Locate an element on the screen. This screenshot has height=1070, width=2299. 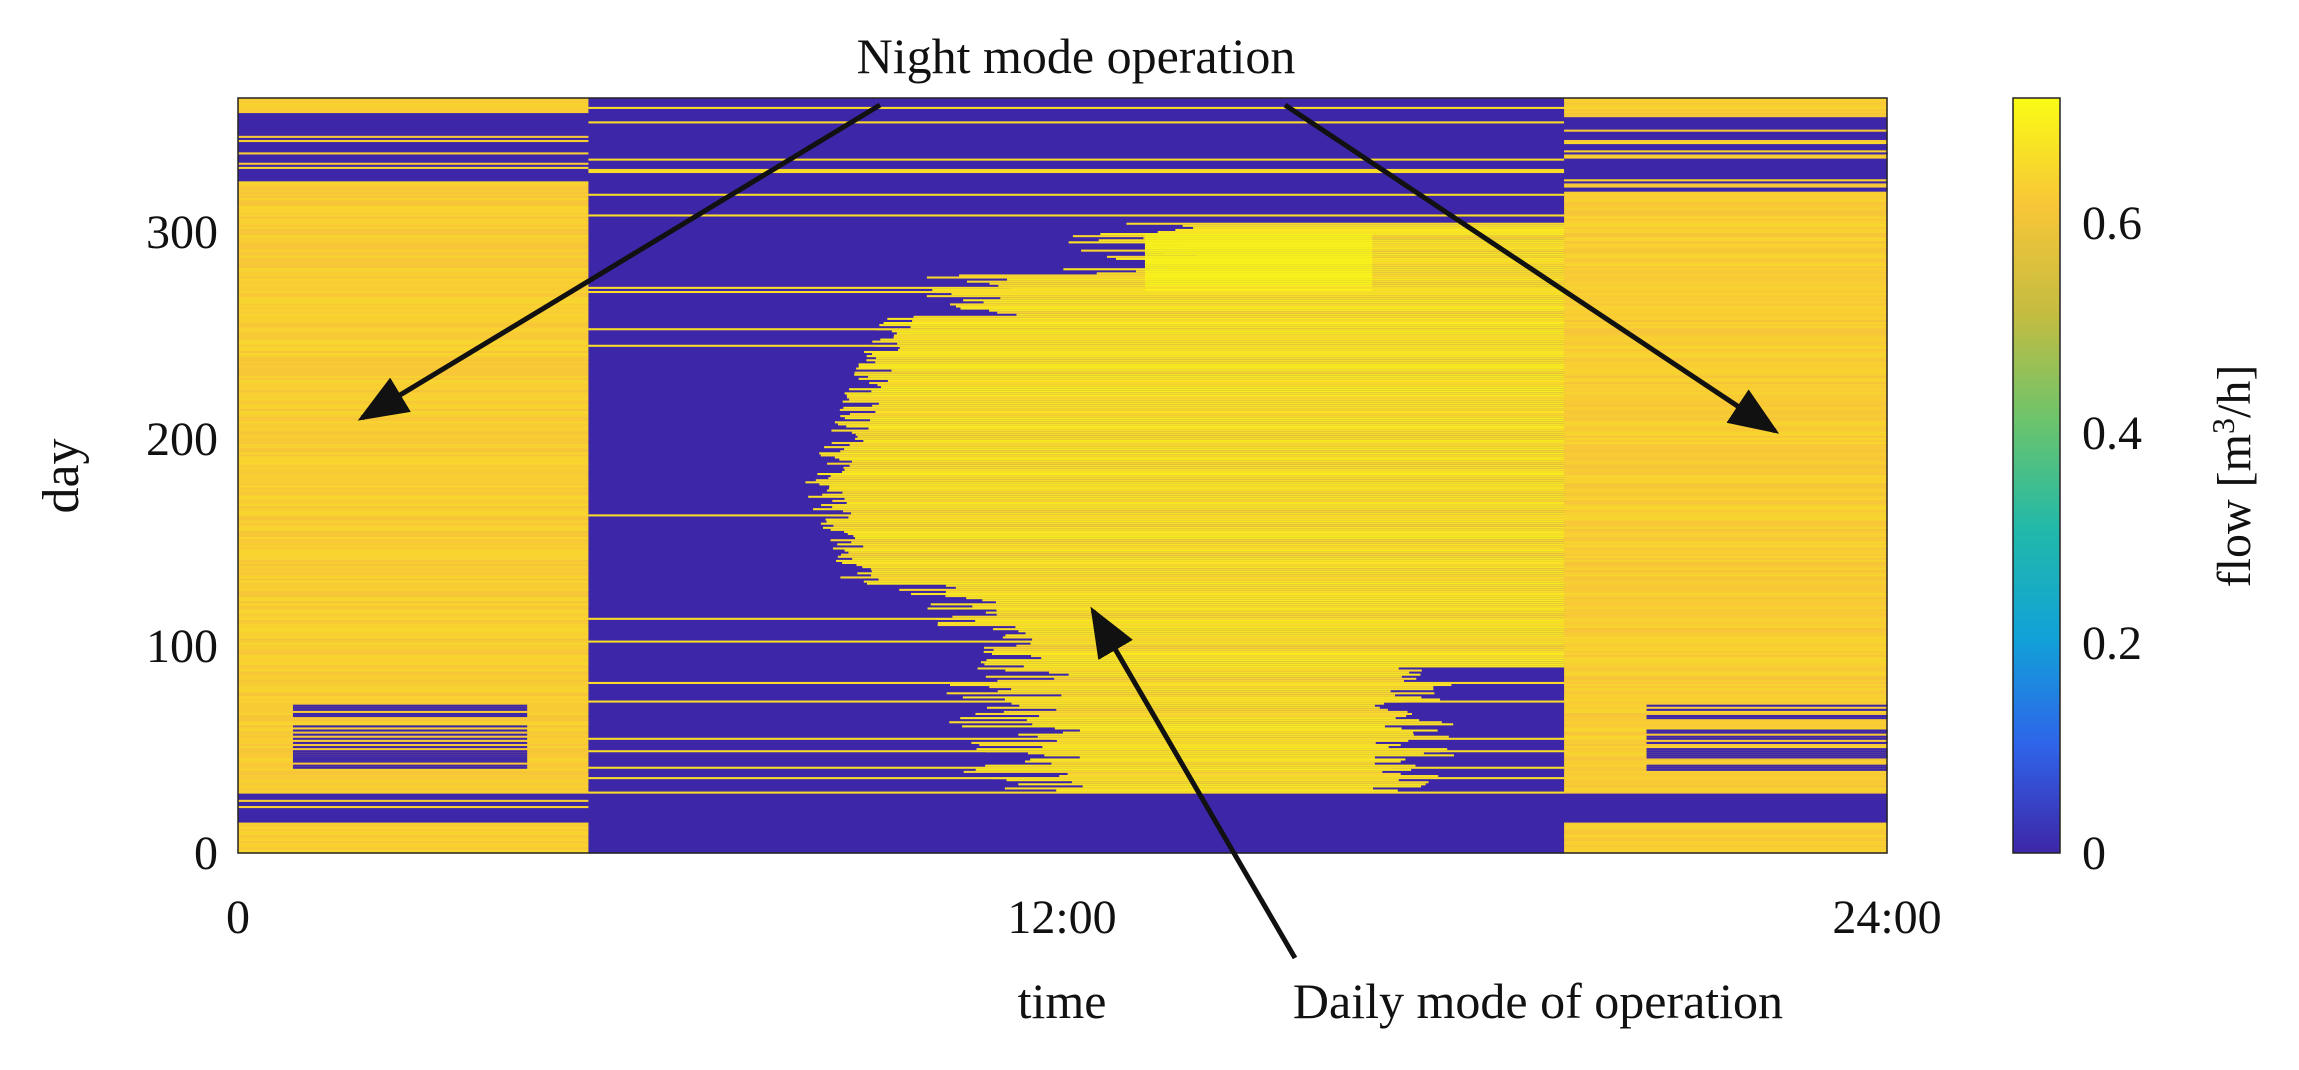
colorbar-gradient is located at coordinates (2036, 475).